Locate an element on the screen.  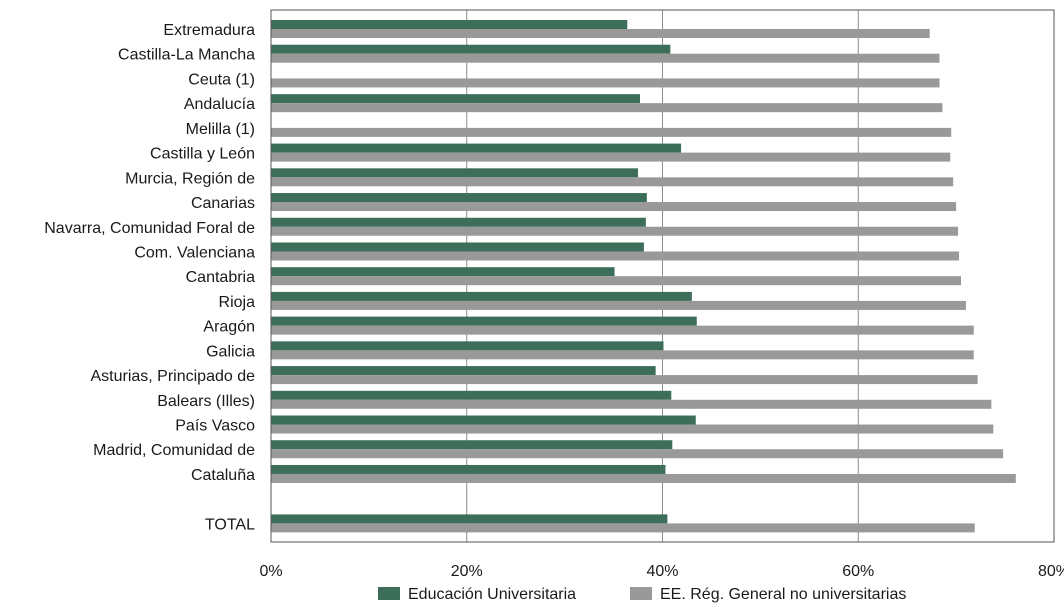
bar-educacion-universitaria-balears-illes is located at coordinates (471, 395).